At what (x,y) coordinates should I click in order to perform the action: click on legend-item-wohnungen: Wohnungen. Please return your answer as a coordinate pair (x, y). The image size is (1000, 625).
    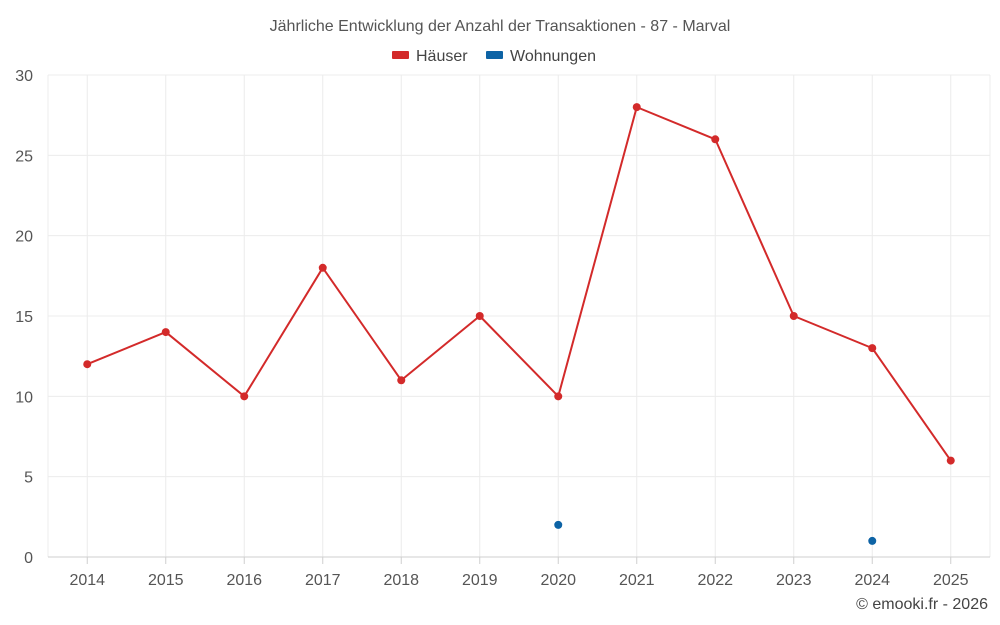
    Looking at the image, I should click on (541, 56).